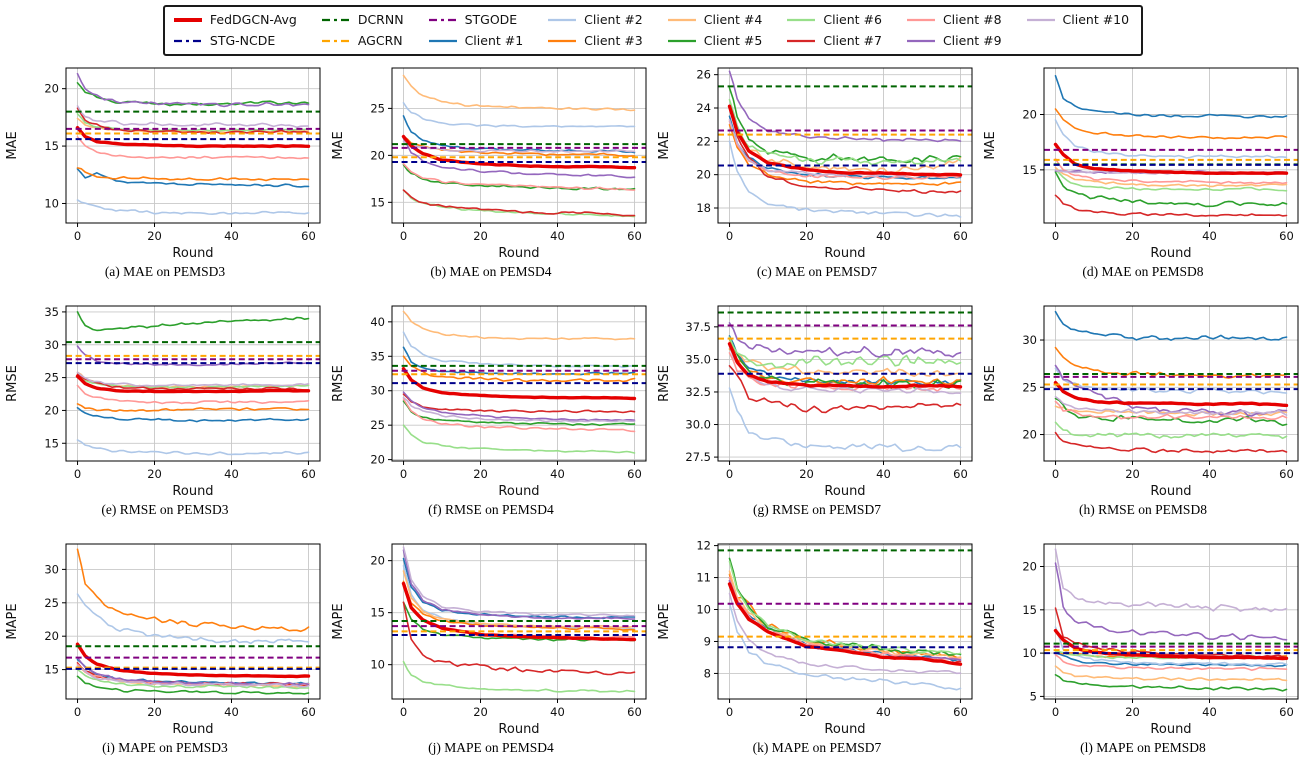  I want to click on subplot-l-caption: (l) MAPE on PEMSD8, so click(1143, 747).